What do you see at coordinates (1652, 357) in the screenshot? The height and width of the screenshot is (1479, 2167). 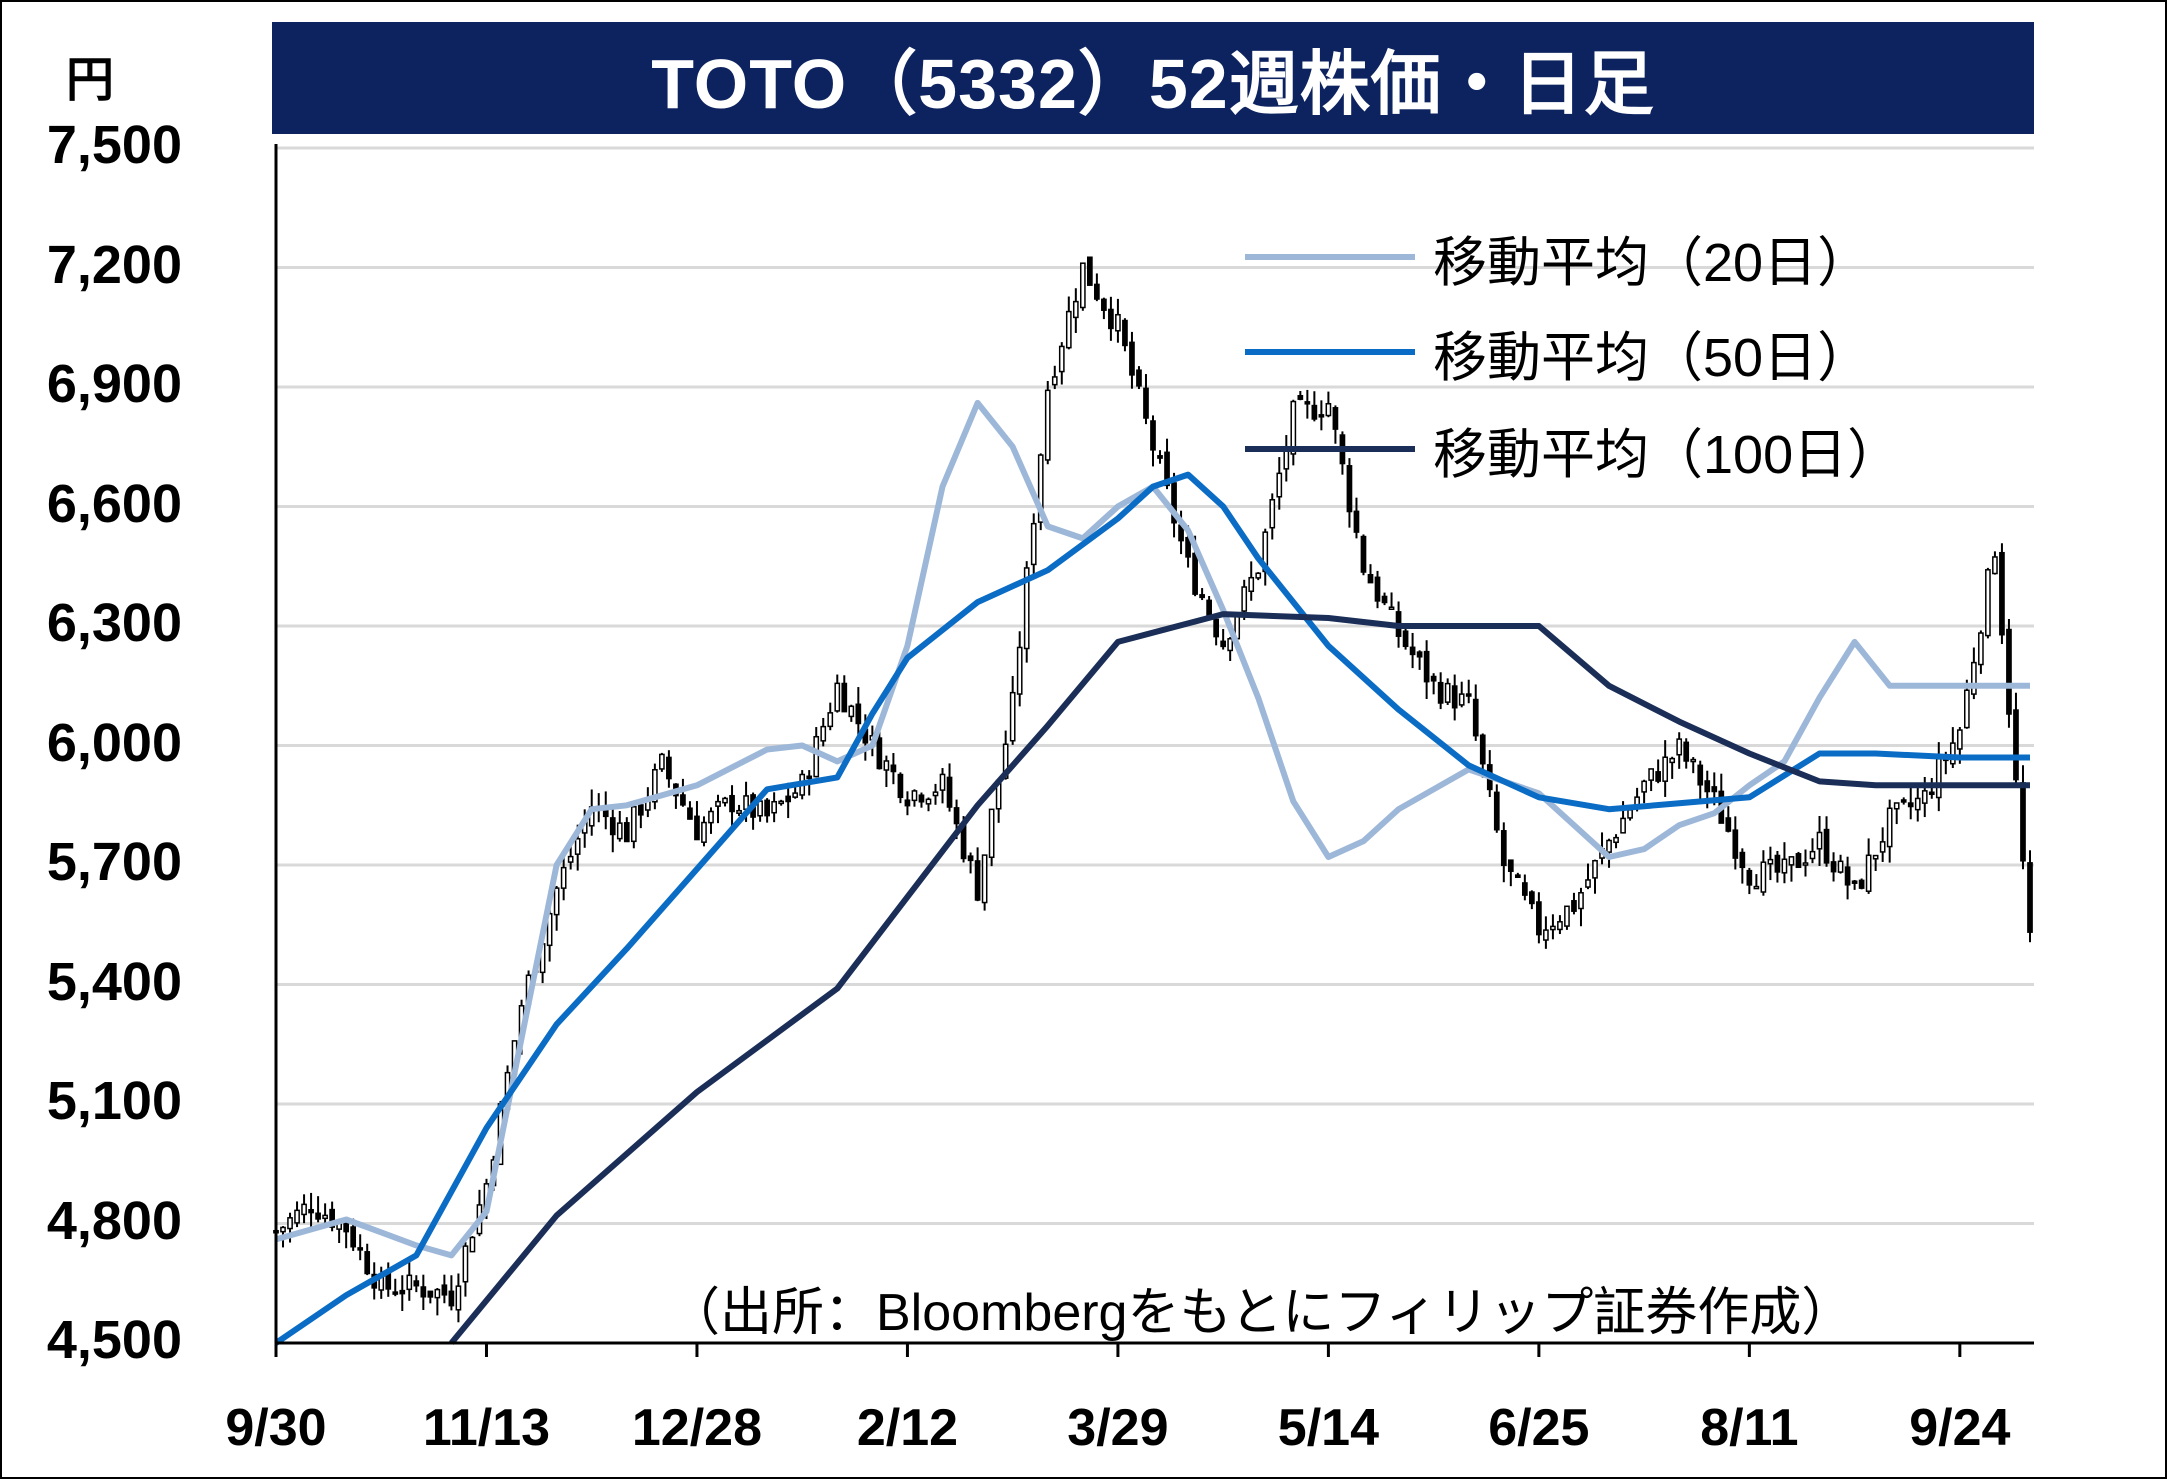 I see `legend-label-ma50: 移動平均（50日）` at bounding box center [1652, 357].